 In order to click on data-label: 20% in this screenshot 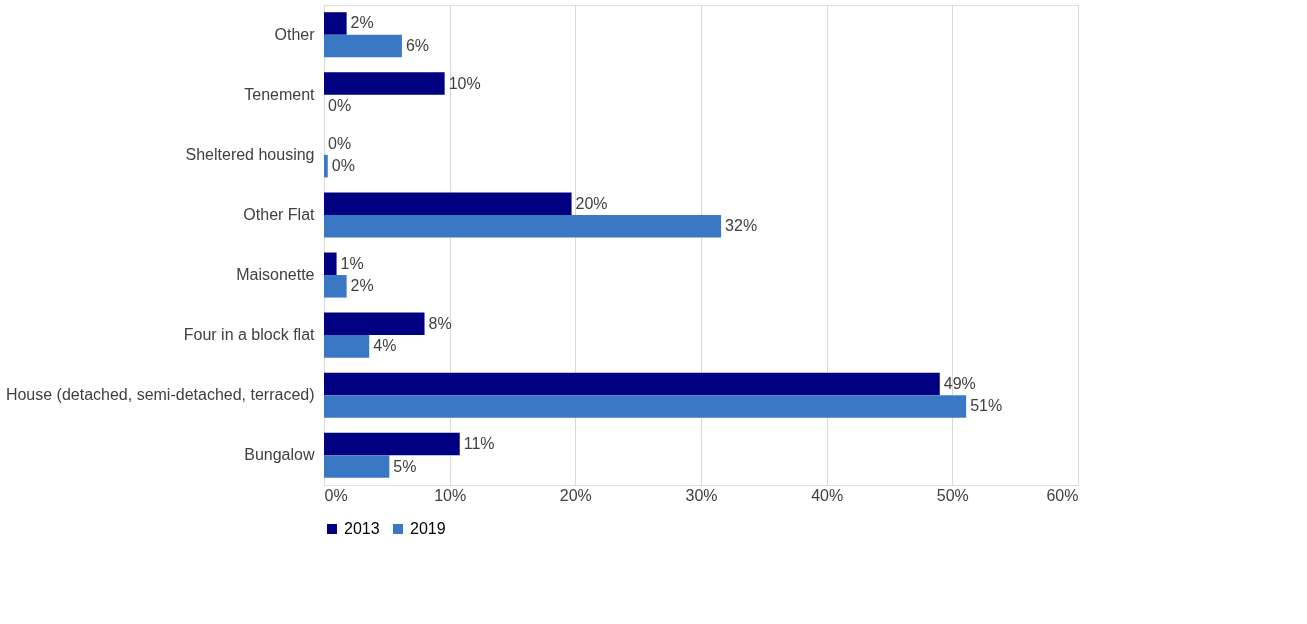, I will do `click(591, 203)`.